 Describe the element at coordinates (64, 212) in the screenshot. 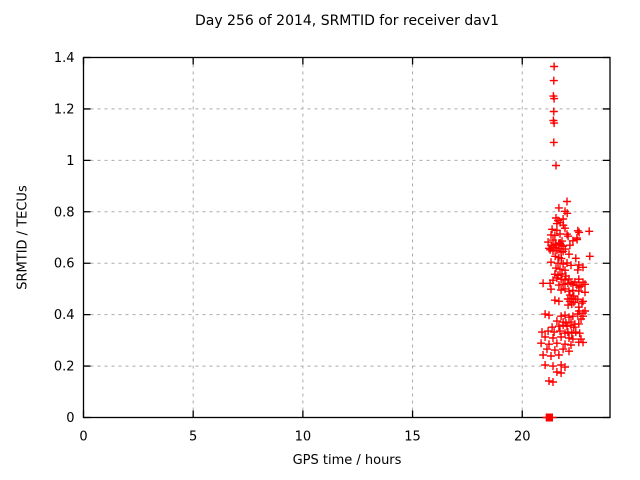

I see `y-tick-label: 0.8` at that location.